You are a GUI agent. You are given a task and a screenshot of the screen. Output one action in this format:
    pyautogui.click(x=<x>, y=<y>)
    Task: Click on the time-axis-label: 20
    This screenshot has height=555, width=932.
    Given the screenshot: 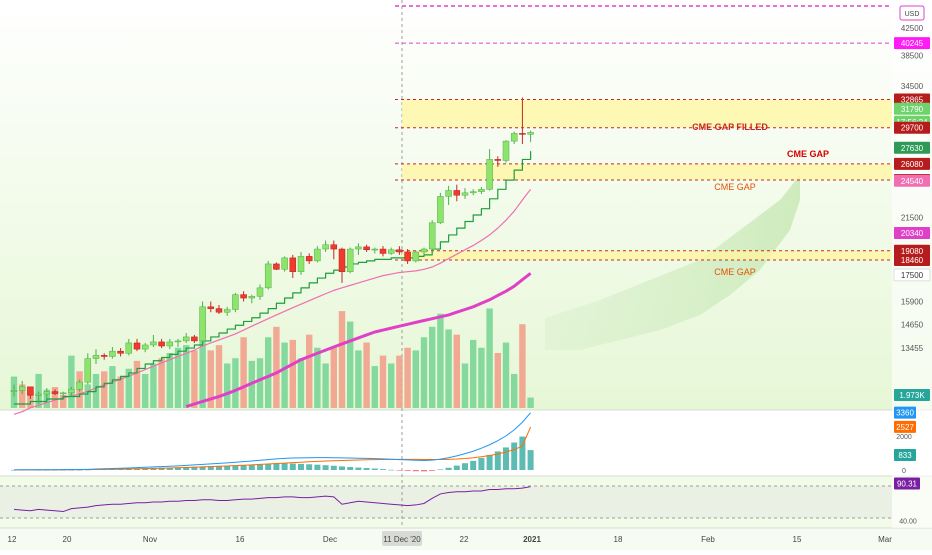 What is the action you would take?
    pyautogui.click(x=67, y=539)
    